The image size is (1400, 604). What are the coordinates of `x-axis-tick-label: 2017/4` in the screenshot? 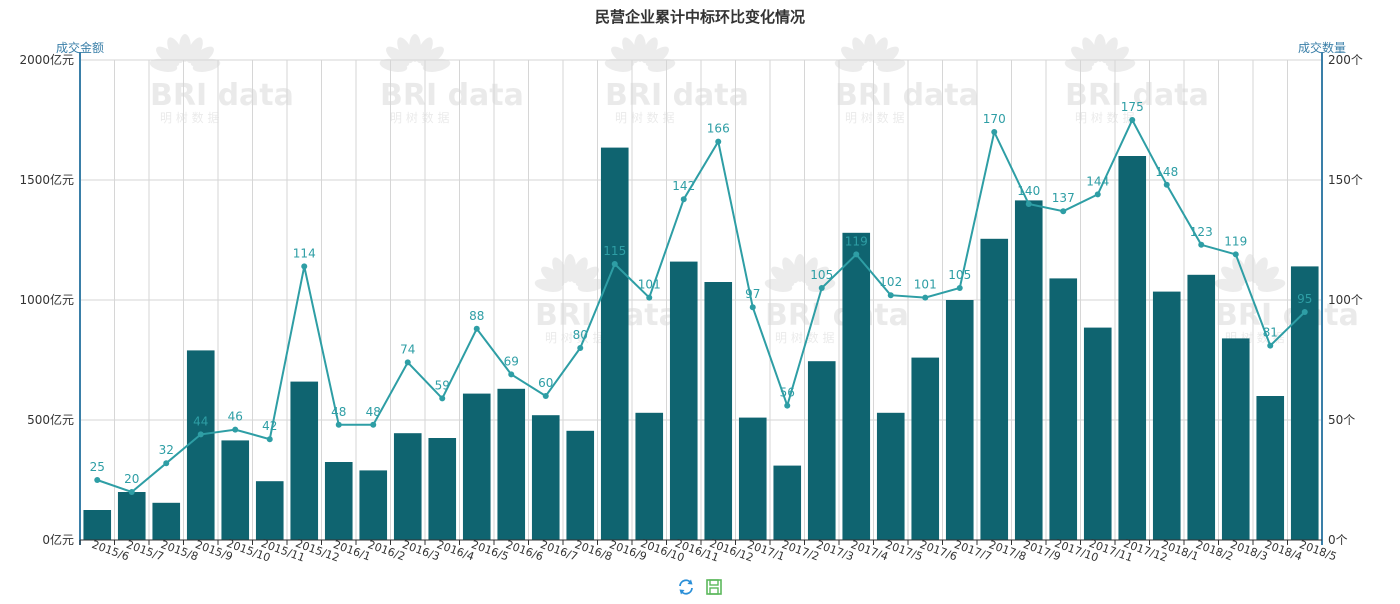 It's located at (869, 550).